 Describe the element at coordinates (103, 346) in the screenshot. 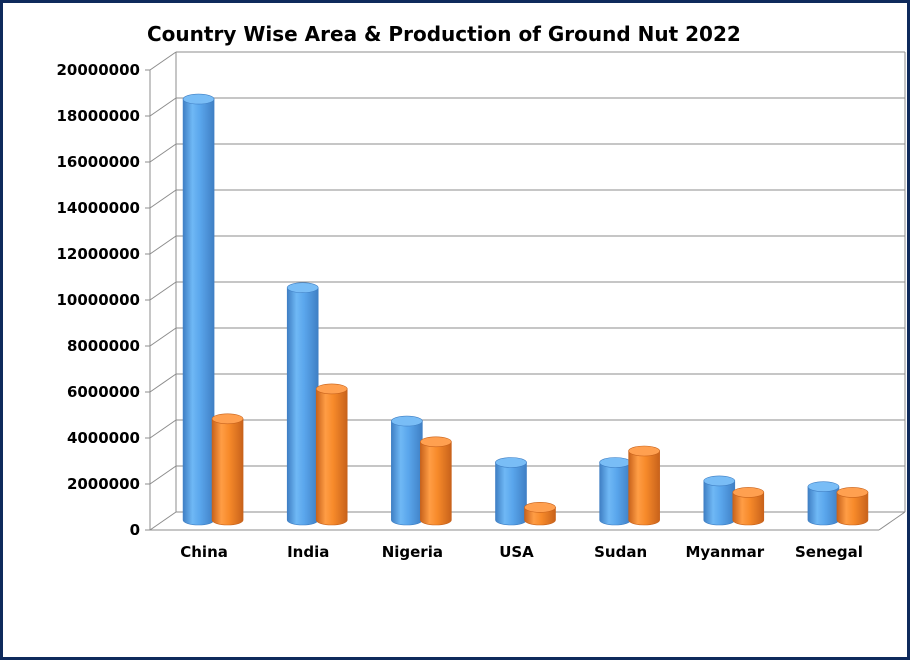

I see `y-tick-label: 8000000` at that location.